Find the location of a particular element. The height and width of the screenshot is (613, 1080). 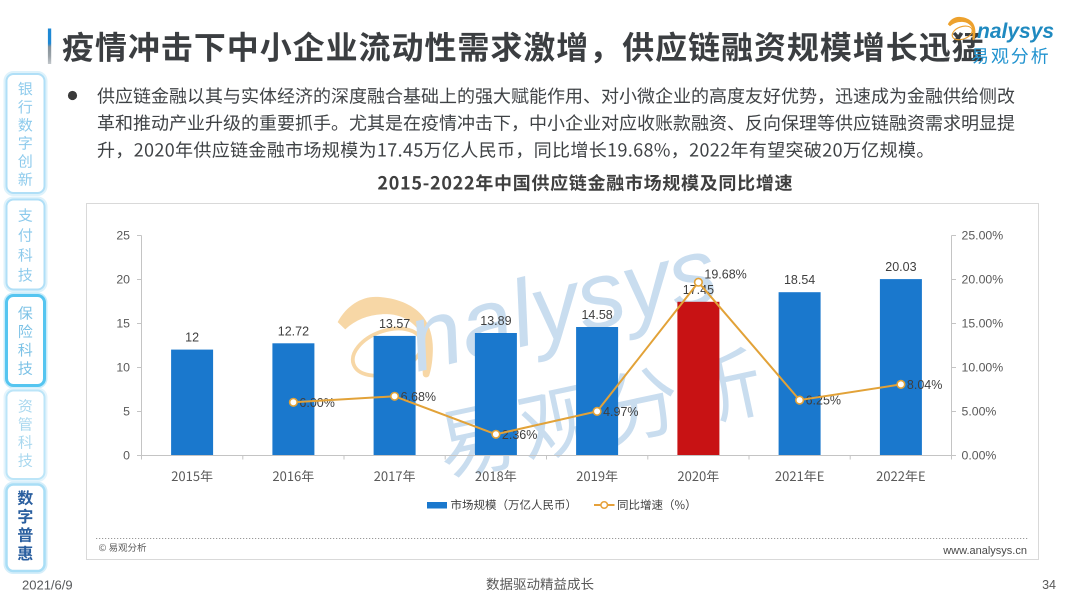

svg-text: 25 is located at coordinates (123, 236).